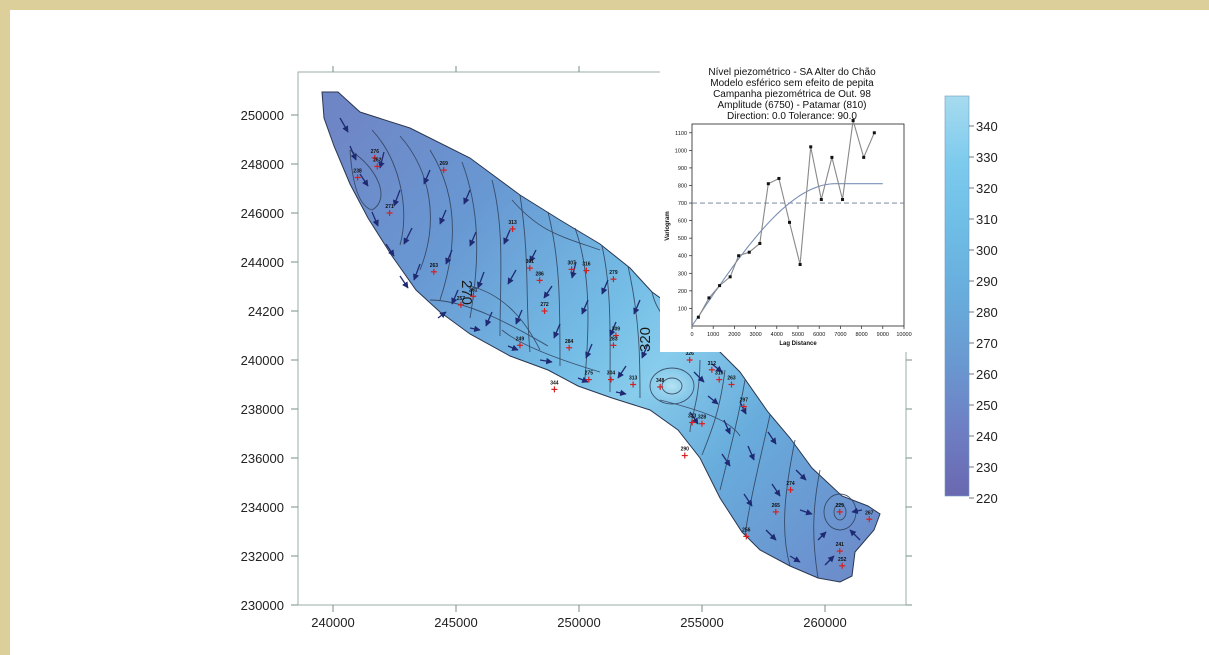 Image resolution: width=1209 pixels, height=655 pixels. Describe the element at coordinates (883, 335) in the screenshot. I see `variogram-x-tick-label: 9000` at that location.